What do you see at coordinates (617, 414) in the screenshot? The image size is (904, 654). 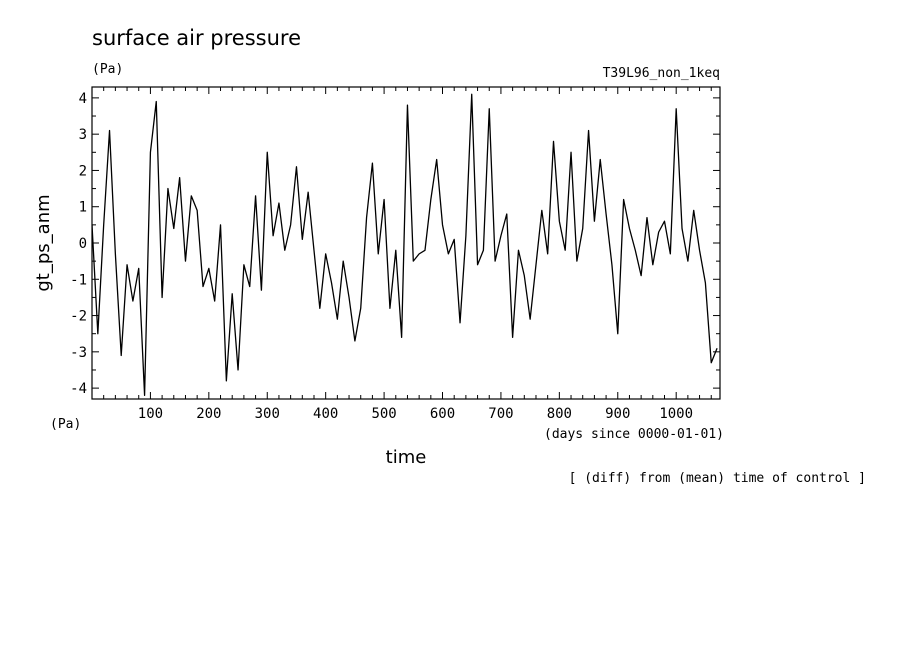 I see `x-tick-label: 900` at bounding box center [617, 414].